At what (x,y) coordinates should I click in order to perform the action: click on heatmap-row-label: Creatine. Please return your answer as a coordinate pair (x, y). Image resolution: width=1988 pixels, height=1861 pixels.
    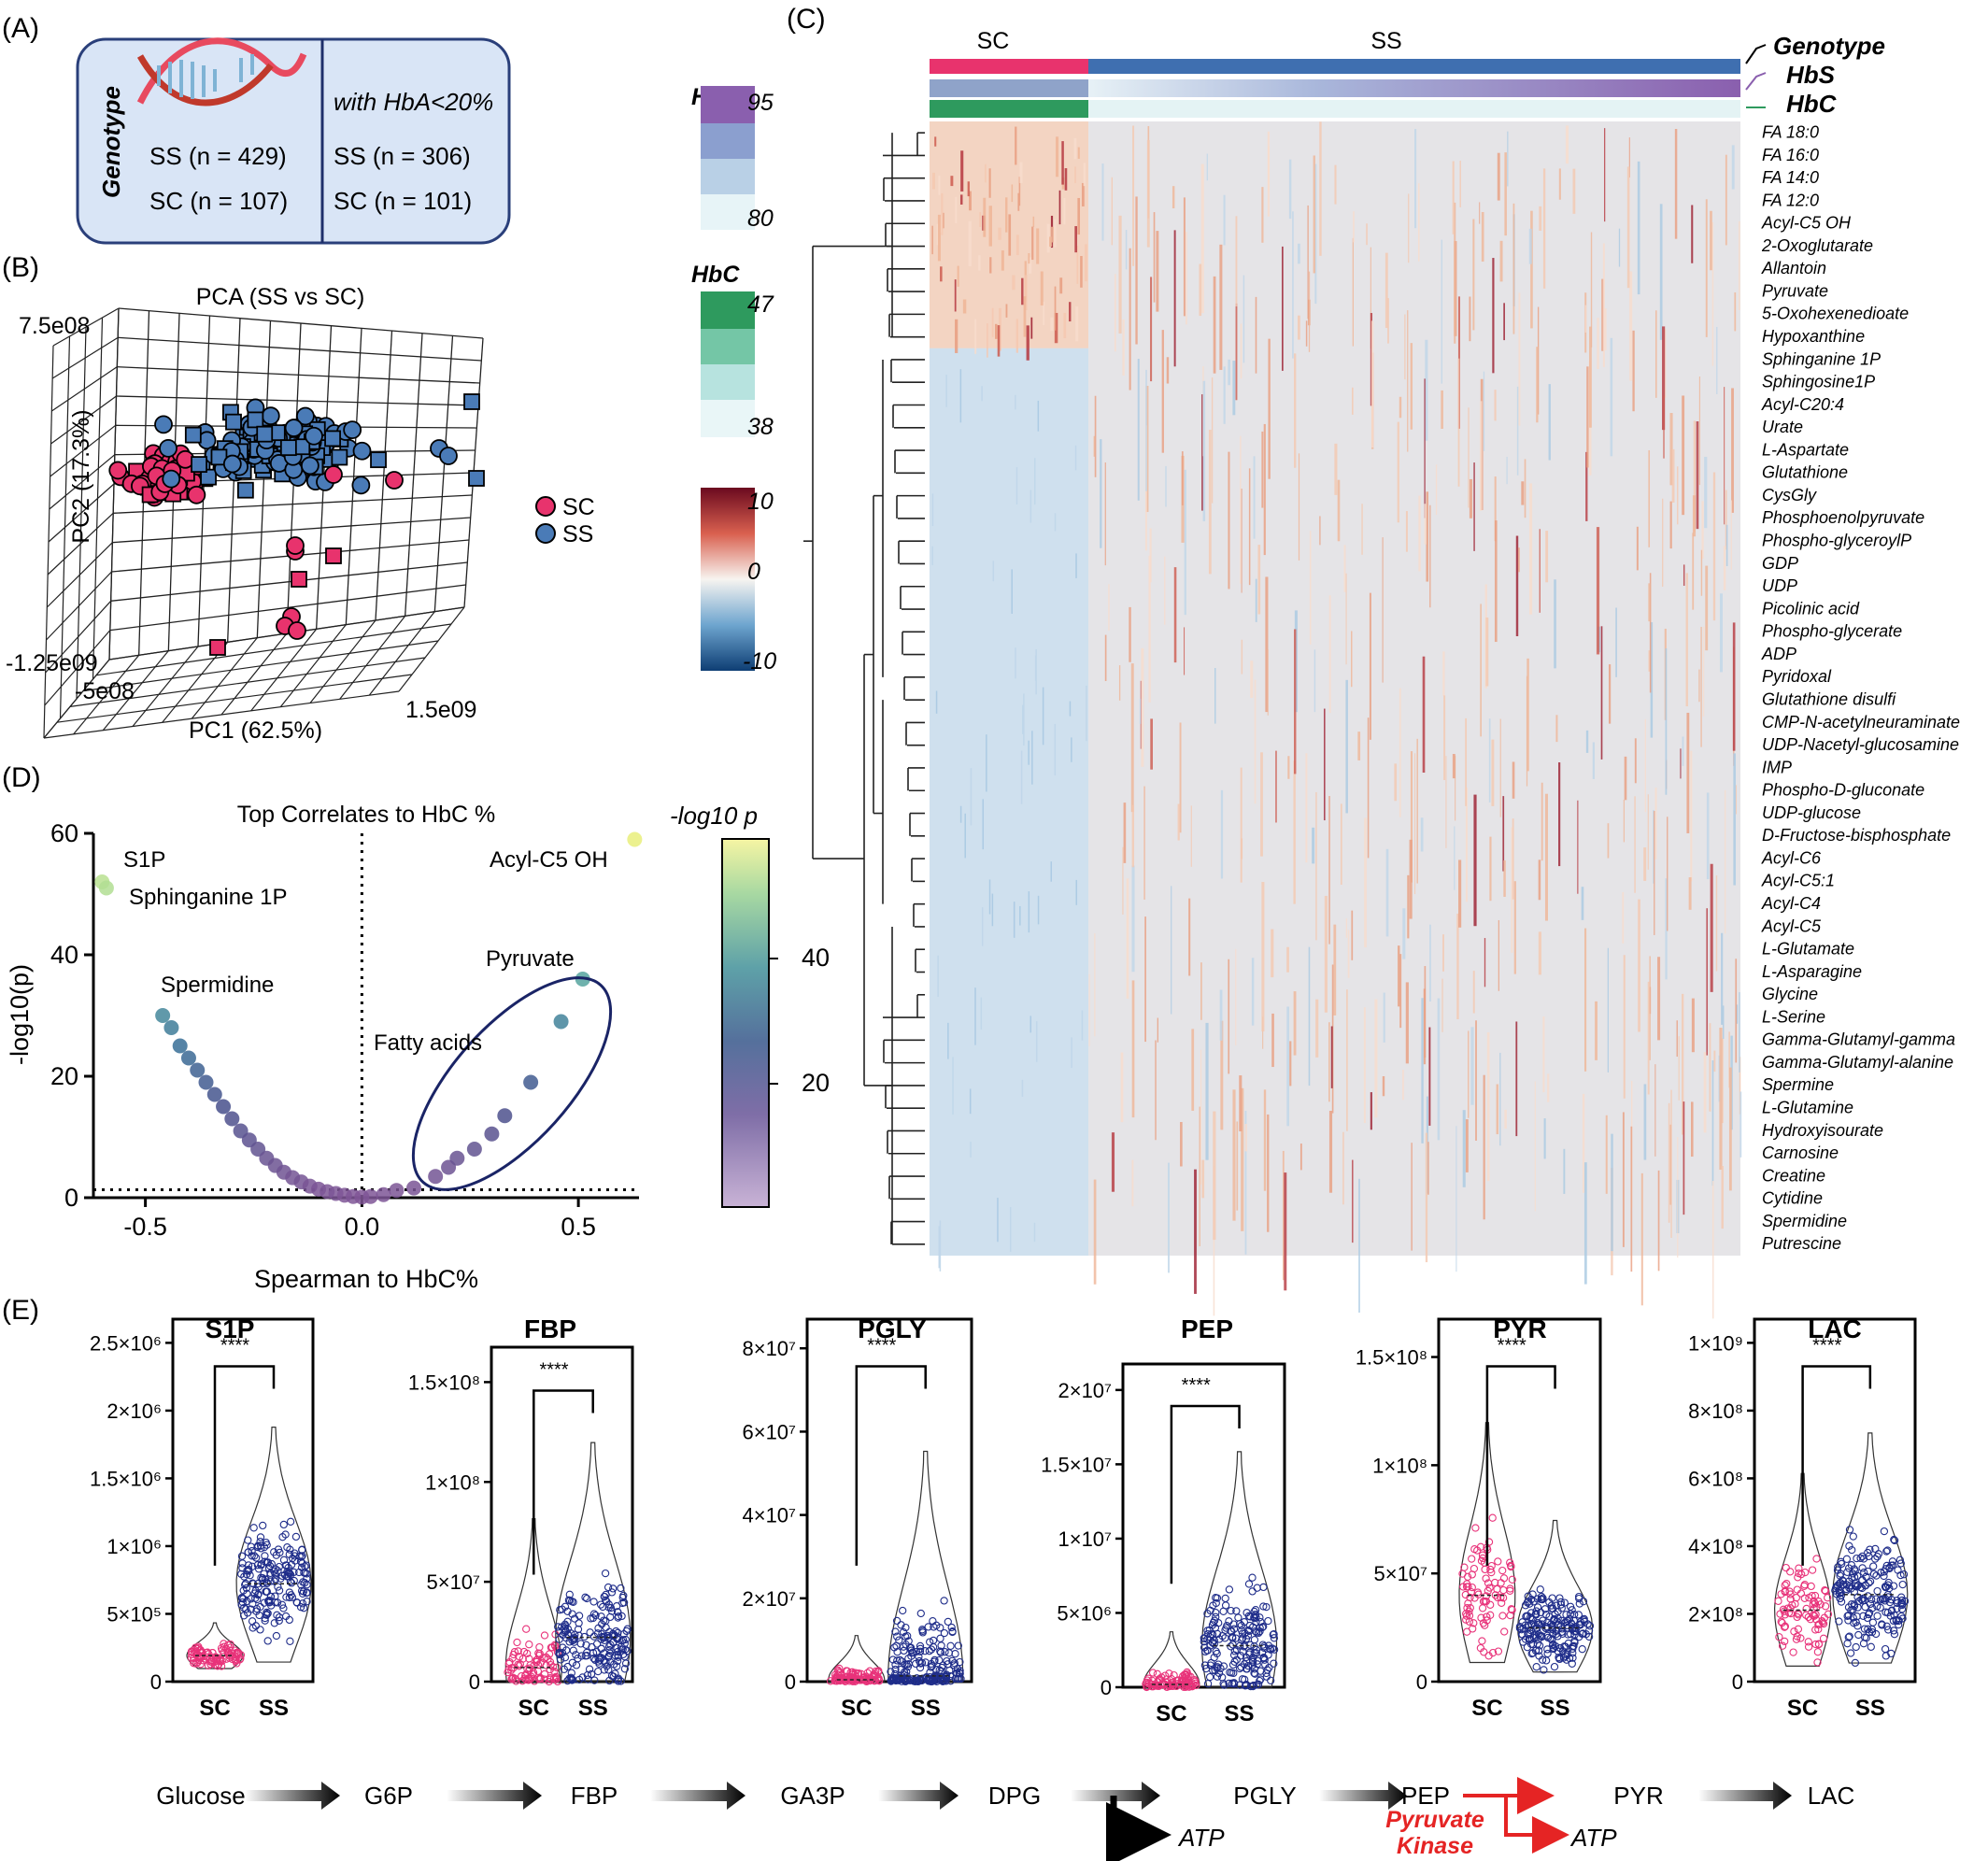
    Looking at the image, I should click on (1793, 1175).